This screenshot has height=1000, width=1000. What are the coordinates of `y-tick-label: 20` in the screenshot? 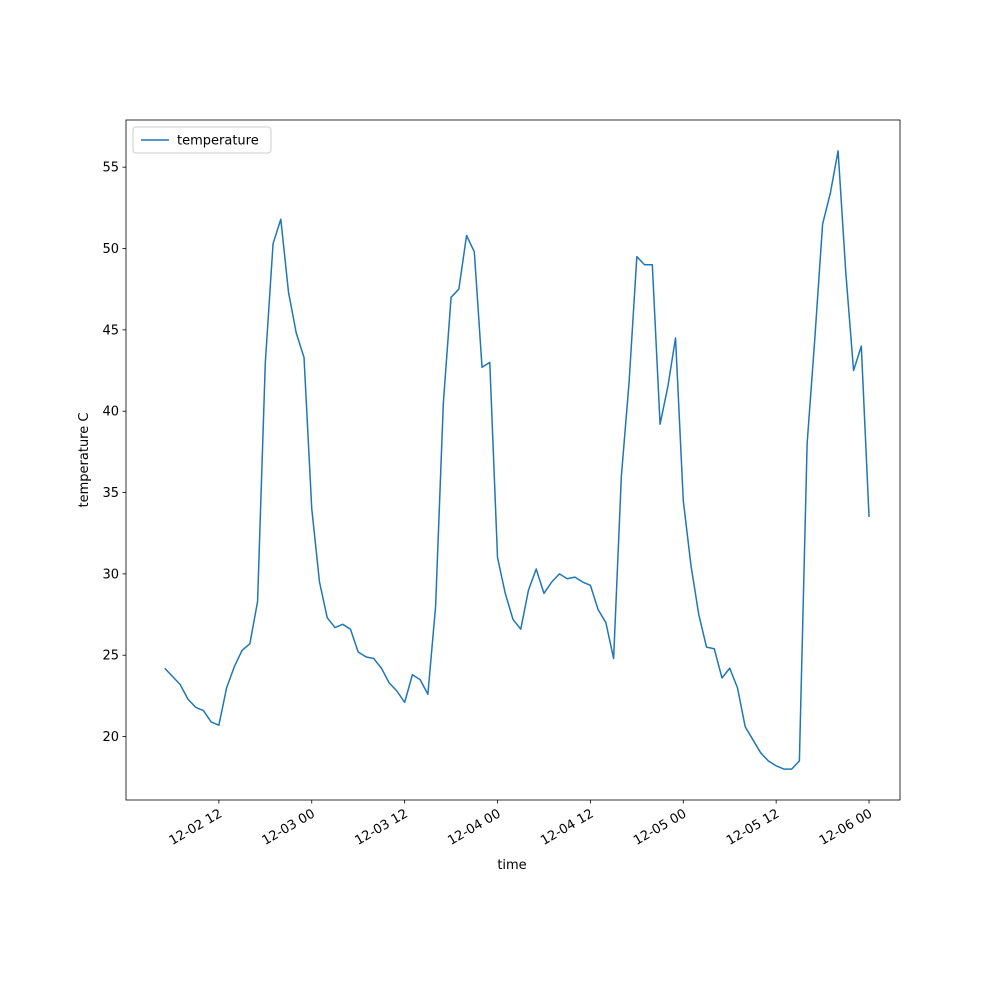 It's located at (110, 737).